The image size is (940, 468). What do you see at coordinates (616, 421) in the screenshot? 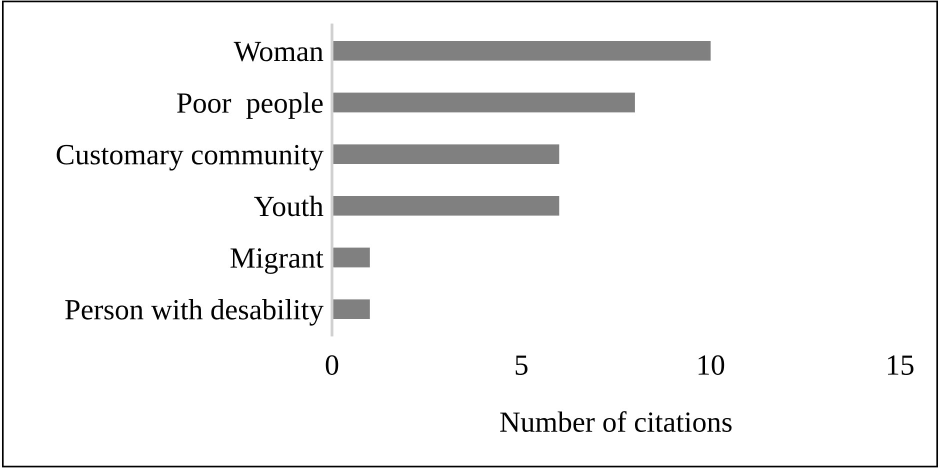
I see `x-axis-title: Number of citations` at bounding box center [616, 421].